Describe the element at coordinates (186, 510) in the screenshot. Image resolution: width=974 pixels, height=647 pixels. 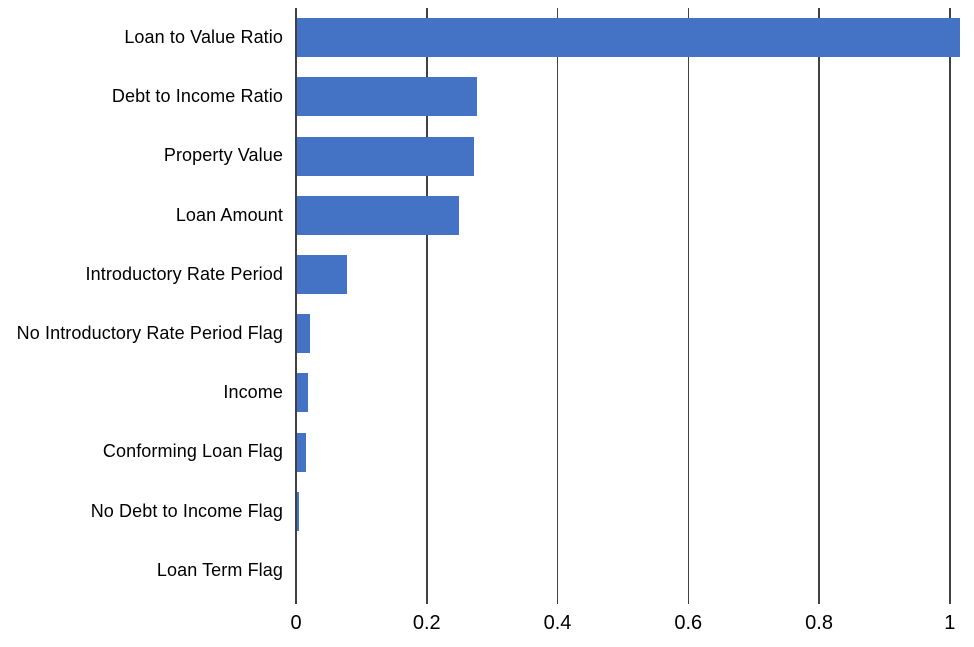
I see `category-label-no-debt-to-income-flag: No Debt to Income Flag` at that location.